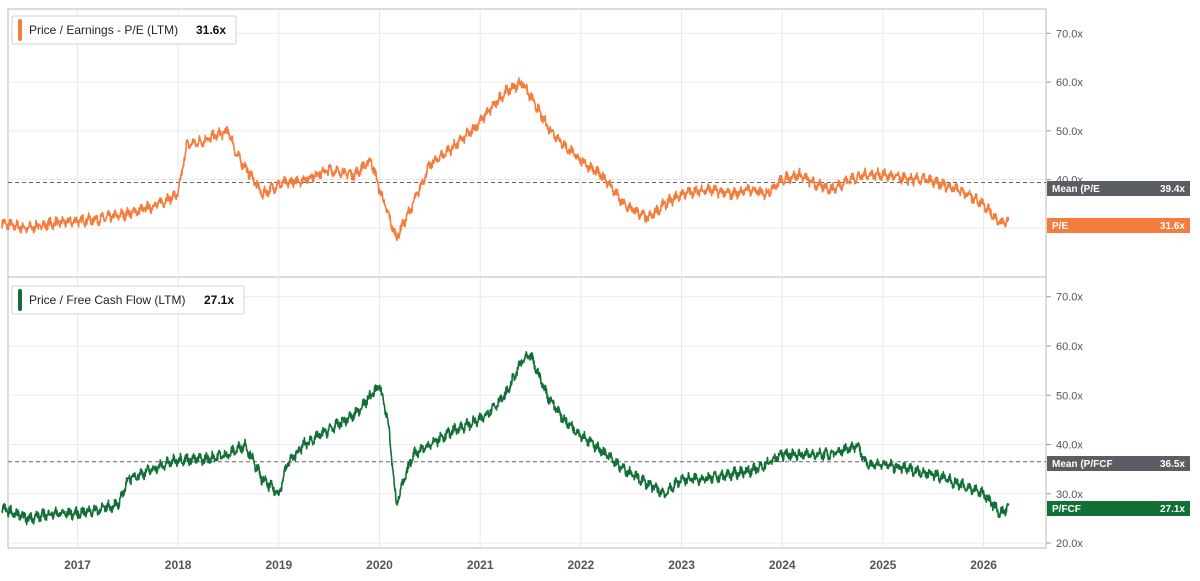 Image resolution: width=1200 pixels, height=581 pixels. Describe the element at coordinates (20, 300) in the screenshot. I see `pfcf-legend-swatch` at that location.